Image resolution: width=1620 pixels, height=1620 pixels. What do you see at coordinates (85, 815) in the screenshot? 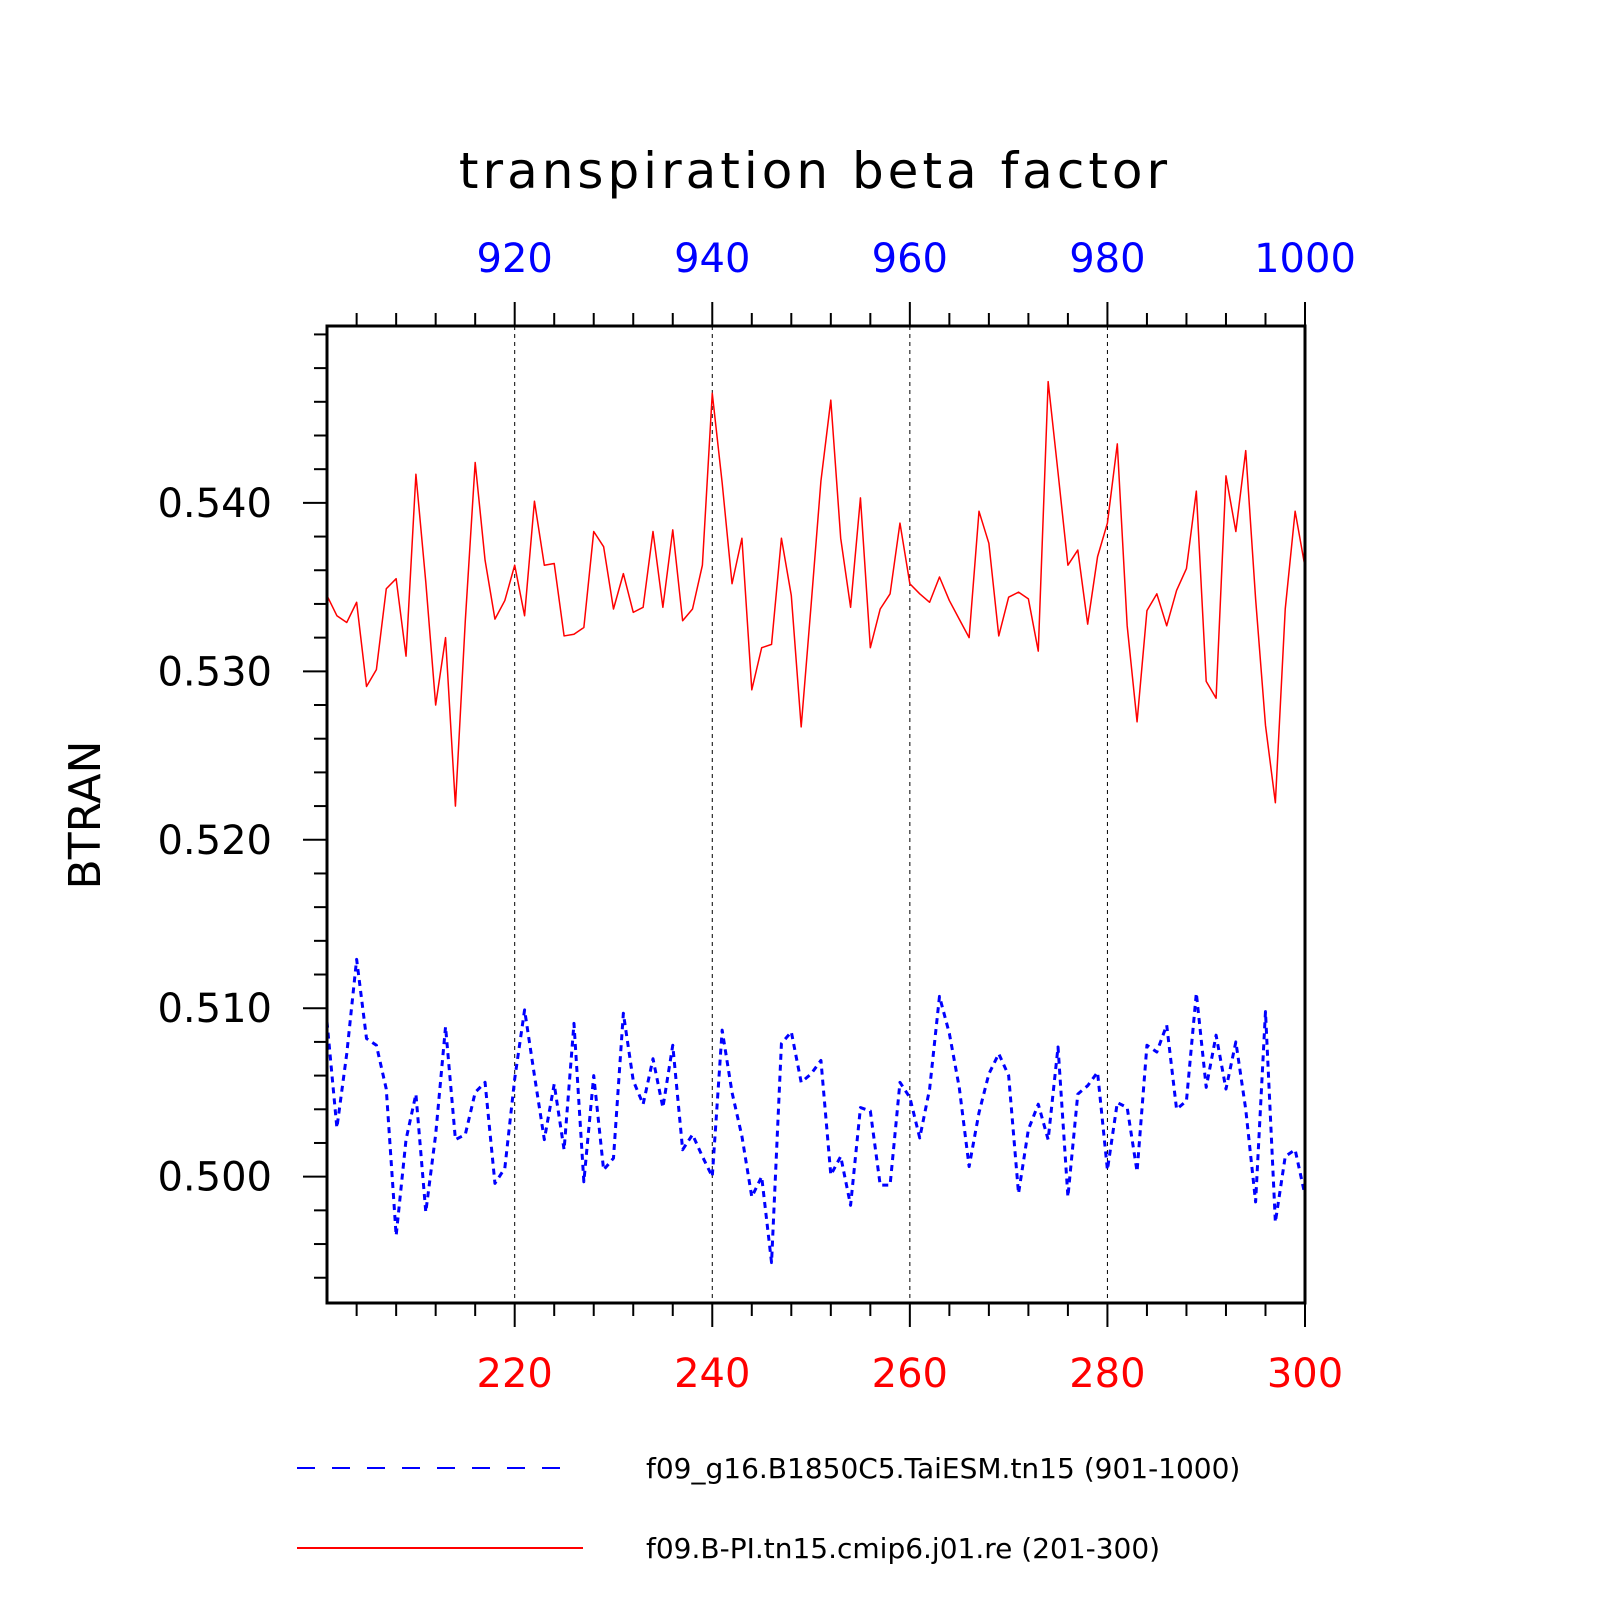
I see `y-axis-label: BTRAN` at bounding box center [85, 815].